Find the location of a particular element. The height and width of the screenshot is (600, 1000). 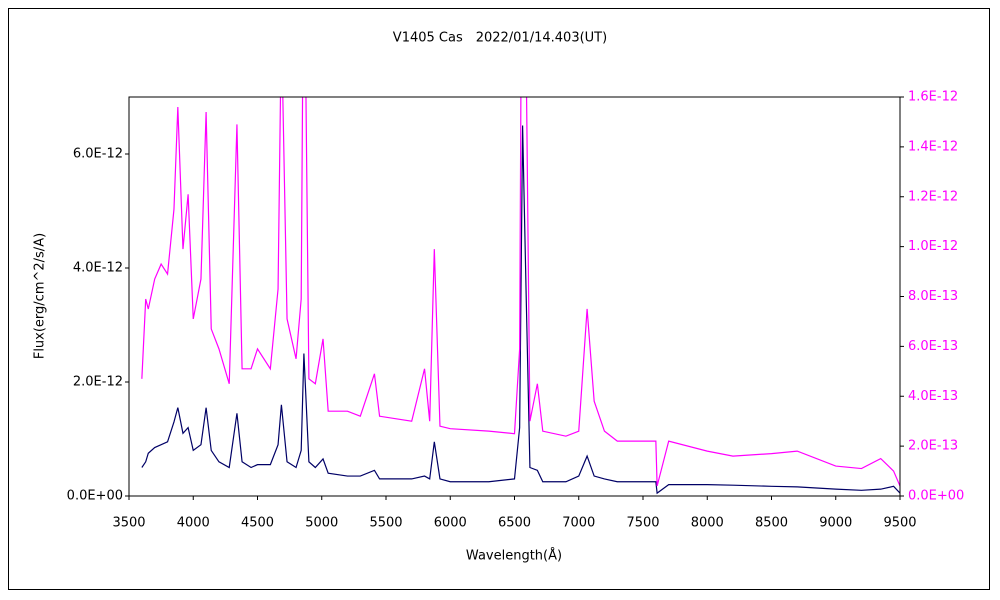

x-tick-label: 8000 is located at coordinates (707, 523).